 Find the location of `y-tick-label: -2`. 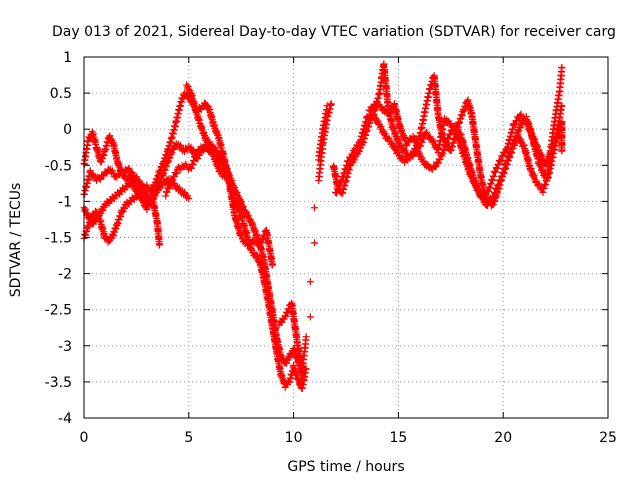

y-tick-label: -2 is located at coordinates (65, 275).